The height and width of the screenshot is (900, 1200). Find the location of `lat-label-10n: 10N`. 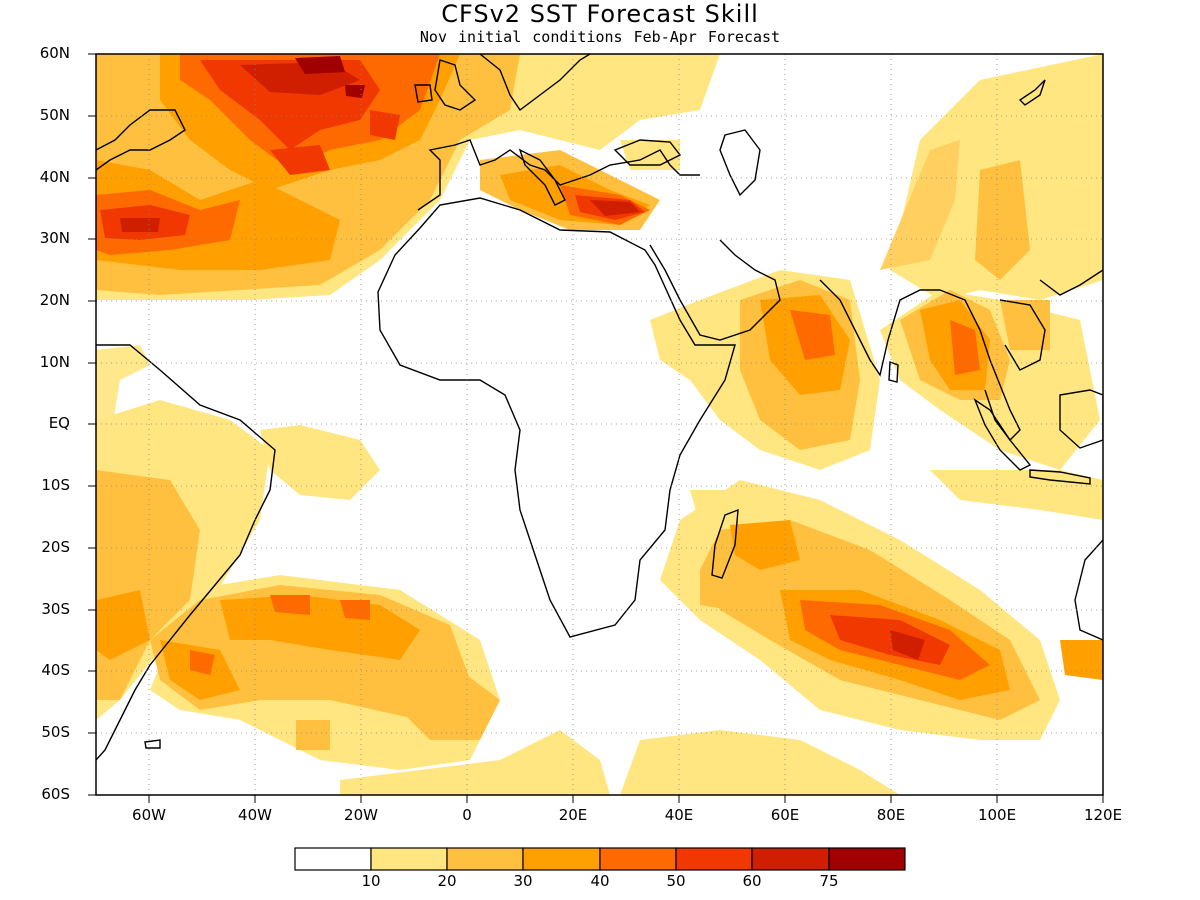

lat-label-10n: 10N is located at coordinates (54, 362).